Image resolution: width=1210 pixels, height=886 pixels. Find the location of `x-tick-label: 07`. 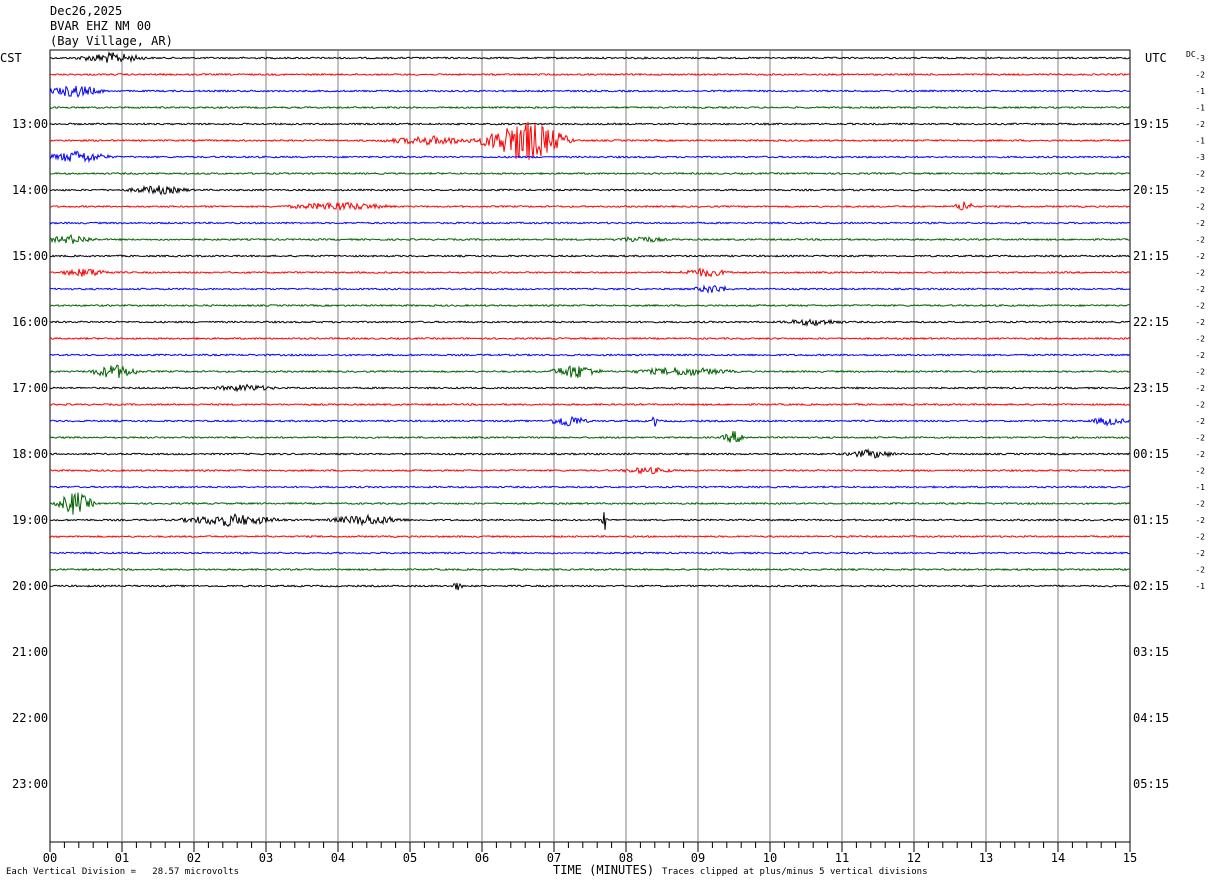

x-tick-label: 07 is located at coordinates (554, 858).